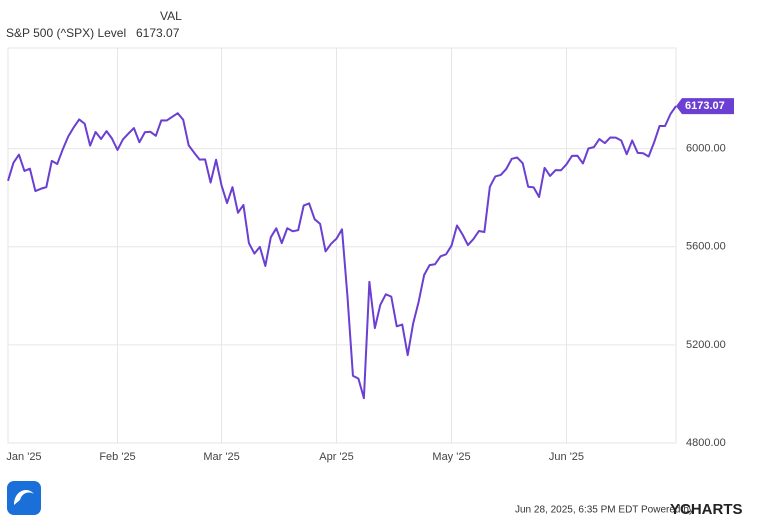 This screenshot has height=516, width=759. Describe the element at coordinates (451, 457) in the screenshot. I see `x-tick-label: May '25` at that location.